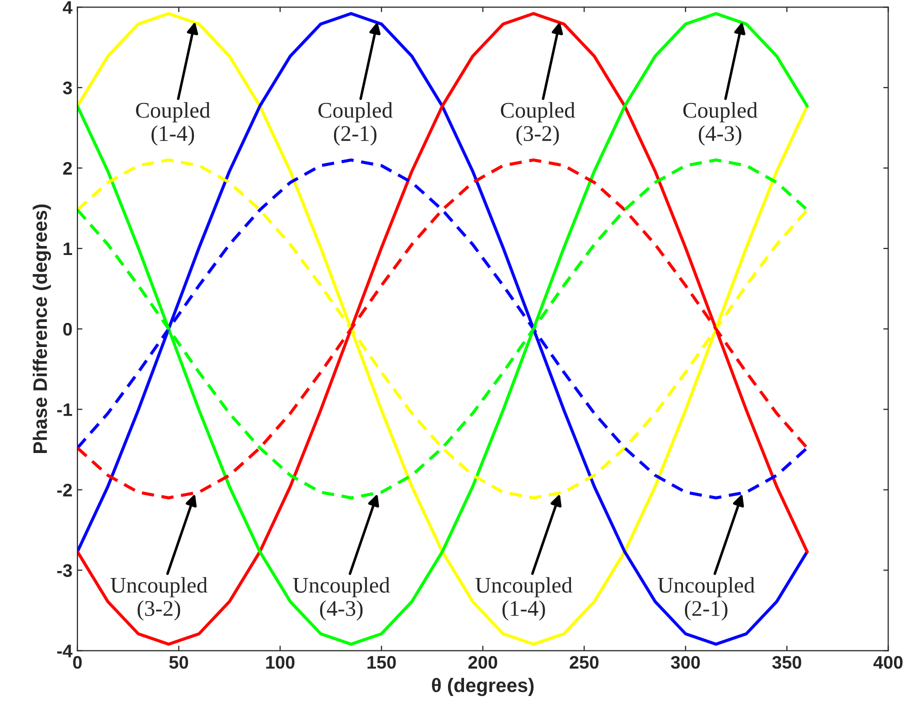  I want to click on x-tick-label: 300, so click(685, 662).